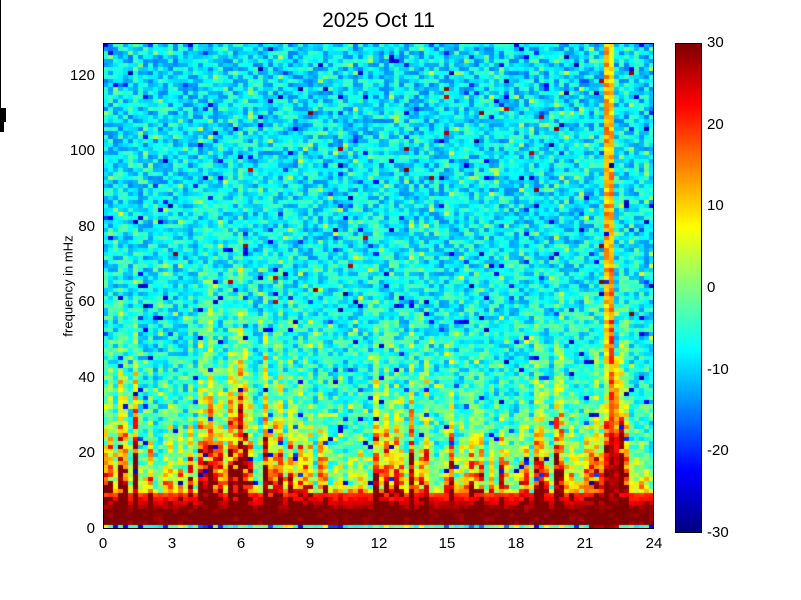 The height and width of the screenshot is (600, 801). I want to click on y-tick-label: 120, so click(82, 75).